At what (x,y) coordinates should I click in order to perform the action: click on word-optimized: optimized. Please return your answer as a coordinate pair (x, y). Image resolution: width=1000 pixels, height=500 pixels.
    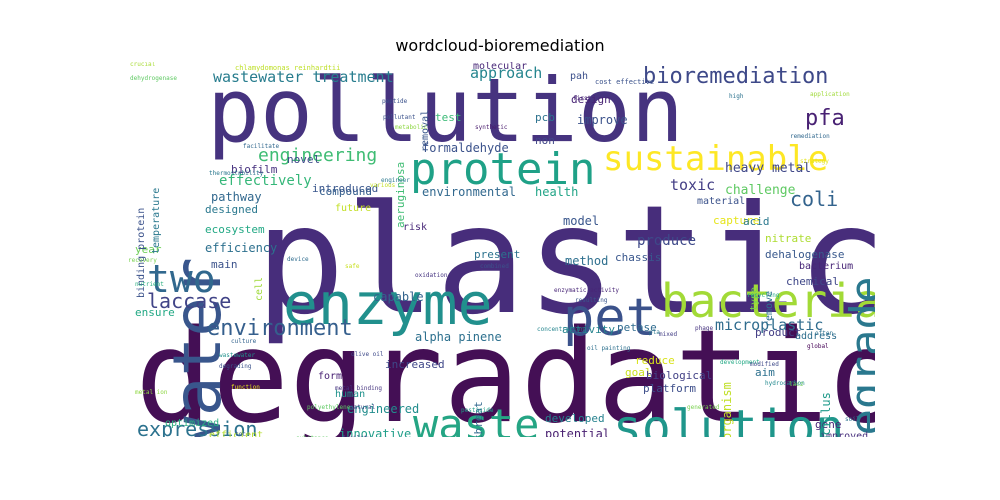
    Looking at the image, I should click on (192, 423).